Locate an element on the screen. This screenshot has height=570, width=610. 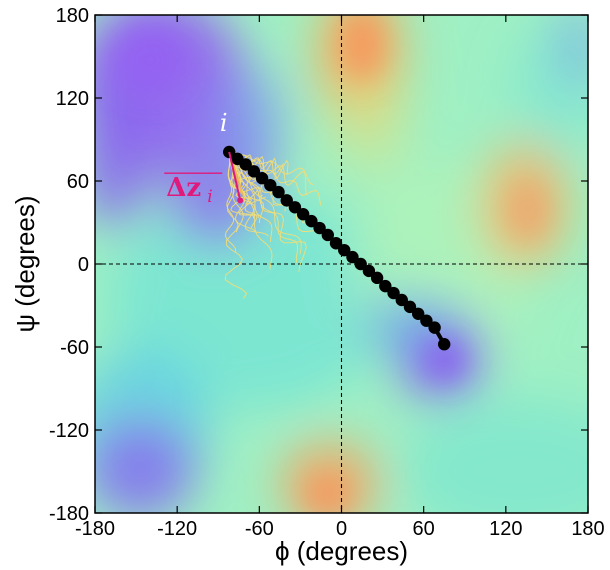
y-tick-label: -60 is located at coordinates (74, 348).